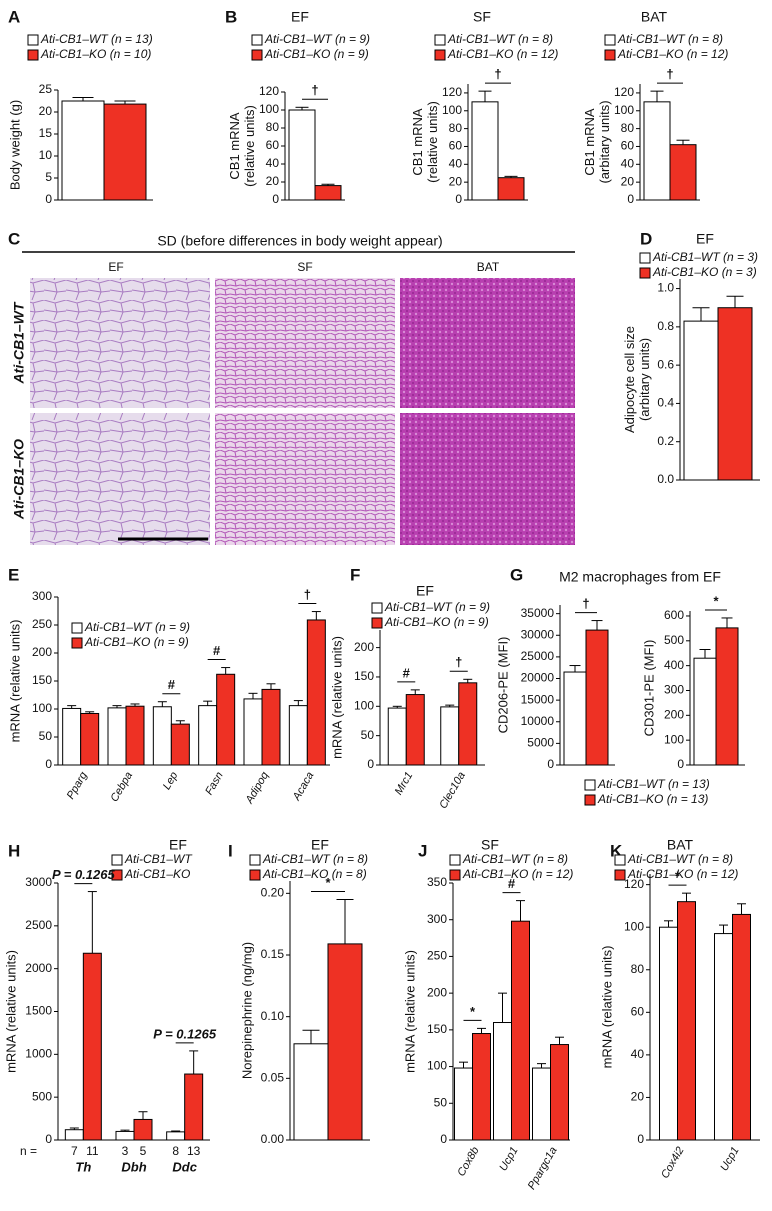  Describe the element at coordinates (538, 656) in the screenshot. I see `y-tick-label: 25000` at that location.